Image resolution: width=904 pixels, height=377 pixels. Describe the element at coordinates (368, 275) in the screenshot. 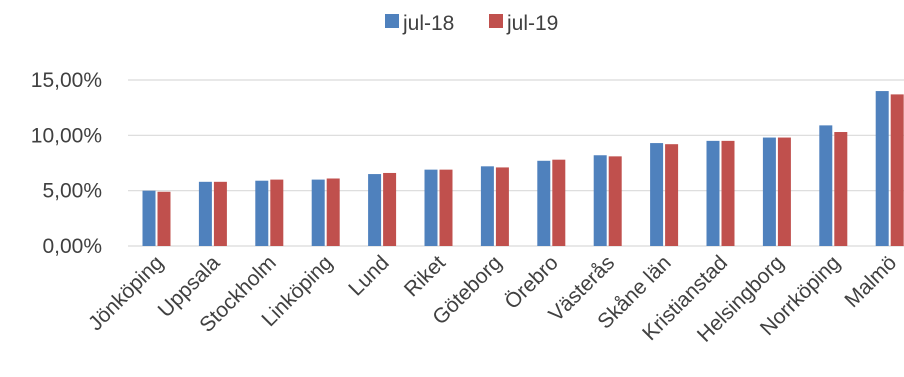

I see `x-tick-label: Lund` at that location.